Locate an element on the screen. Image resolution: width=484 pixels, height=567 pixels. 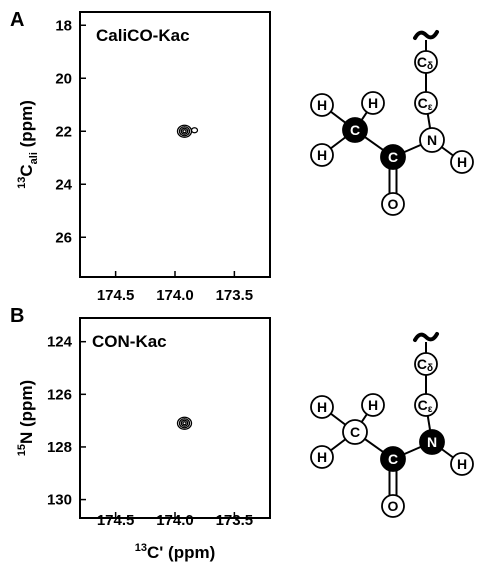
experiment-title: CON-Kac is located at coordinates (129, 341).